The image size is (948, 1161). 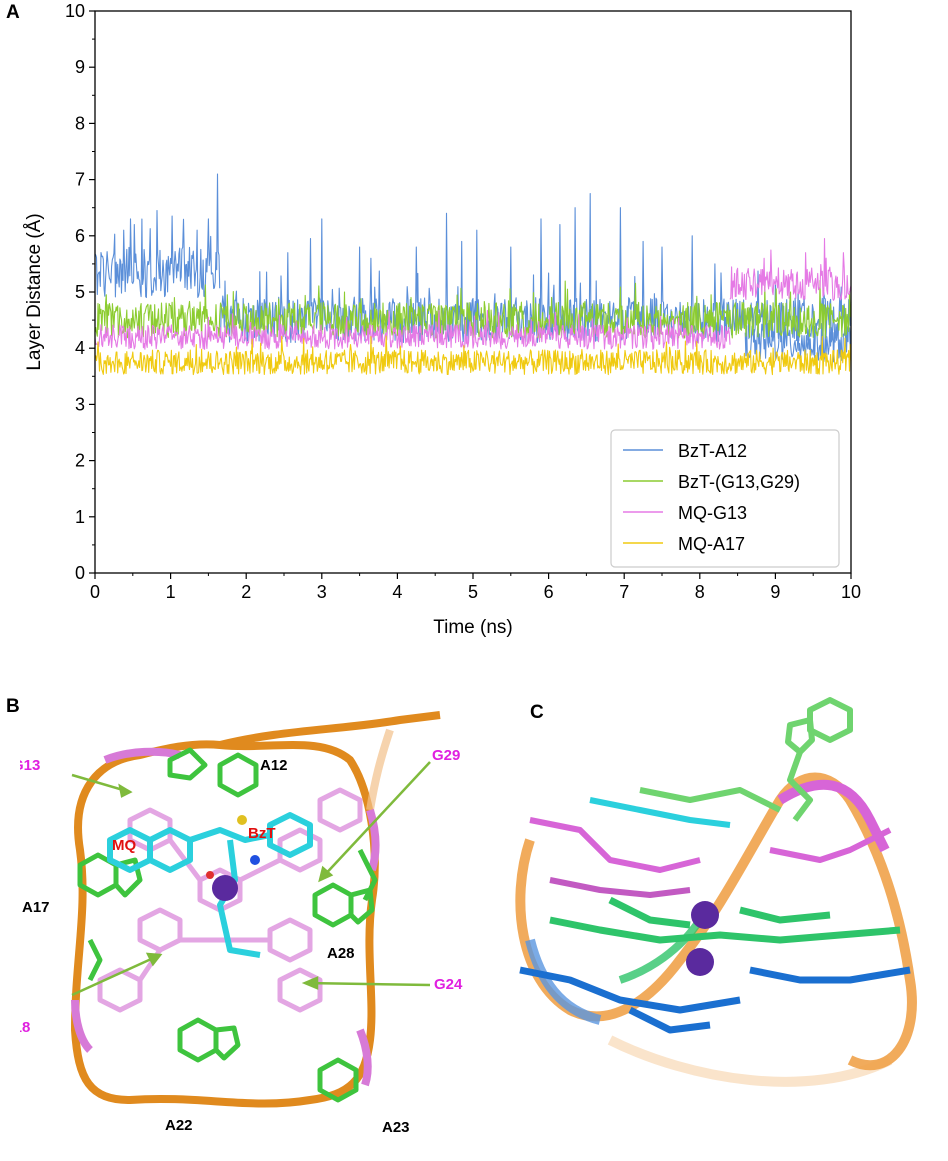 What do you see at coordinates (705, 915) in the screenshot?
I see `potassium-ion-upper` at bounding box center [705, 915].